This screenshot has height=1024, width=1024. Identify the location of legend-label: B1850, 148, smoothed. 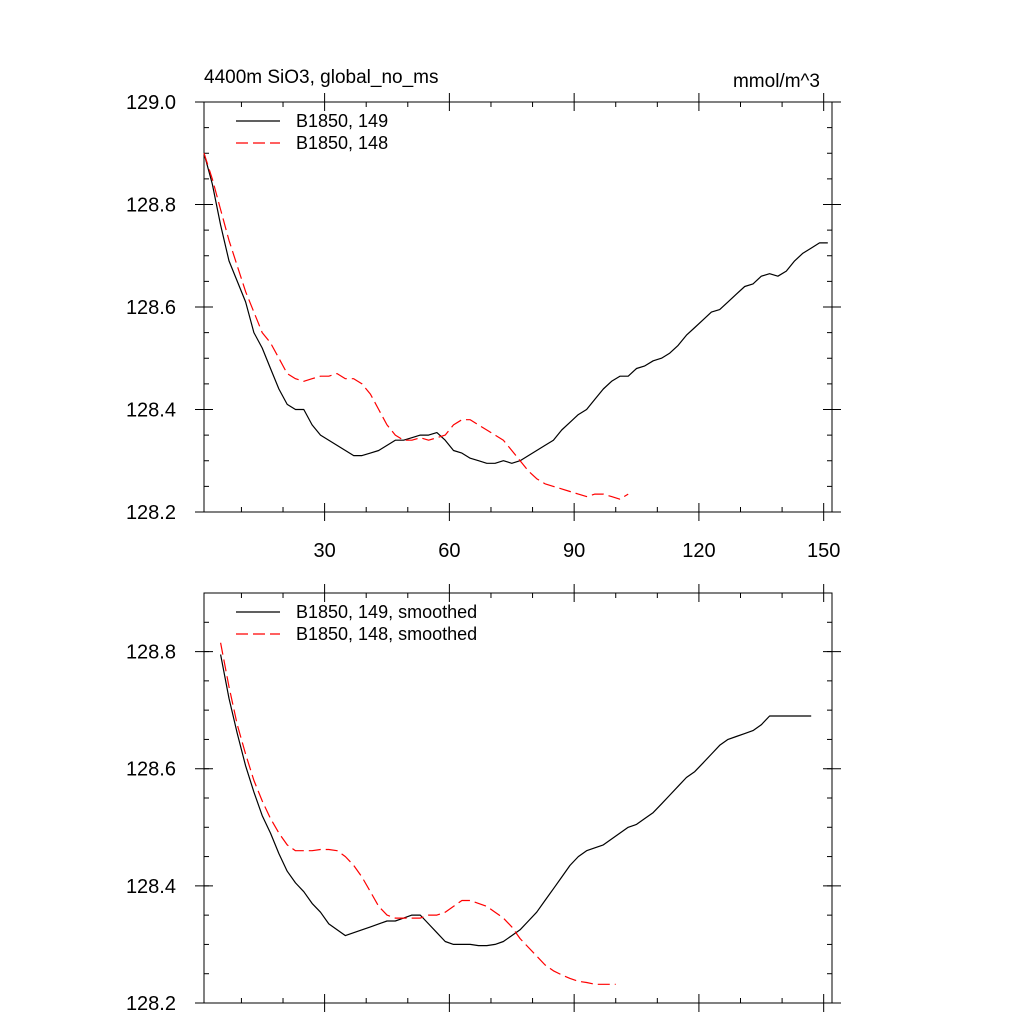
(386, 634).